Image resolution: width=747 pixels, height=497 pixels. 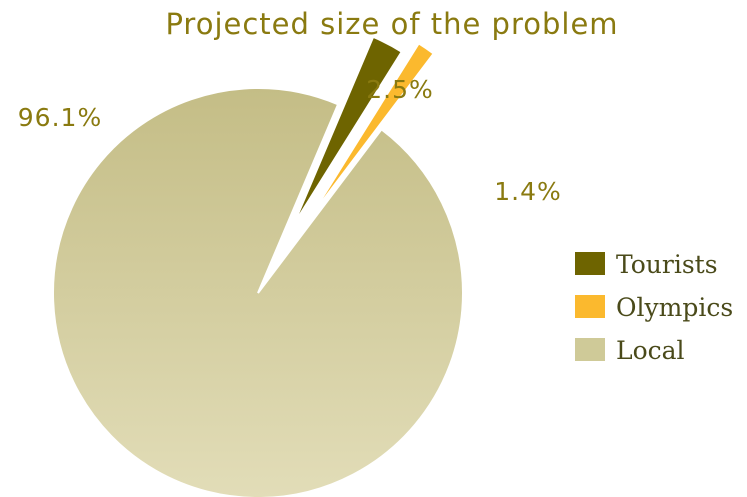 I want to click on chart-legend: Tourists Olympics Local, so click(x=654, y=307).